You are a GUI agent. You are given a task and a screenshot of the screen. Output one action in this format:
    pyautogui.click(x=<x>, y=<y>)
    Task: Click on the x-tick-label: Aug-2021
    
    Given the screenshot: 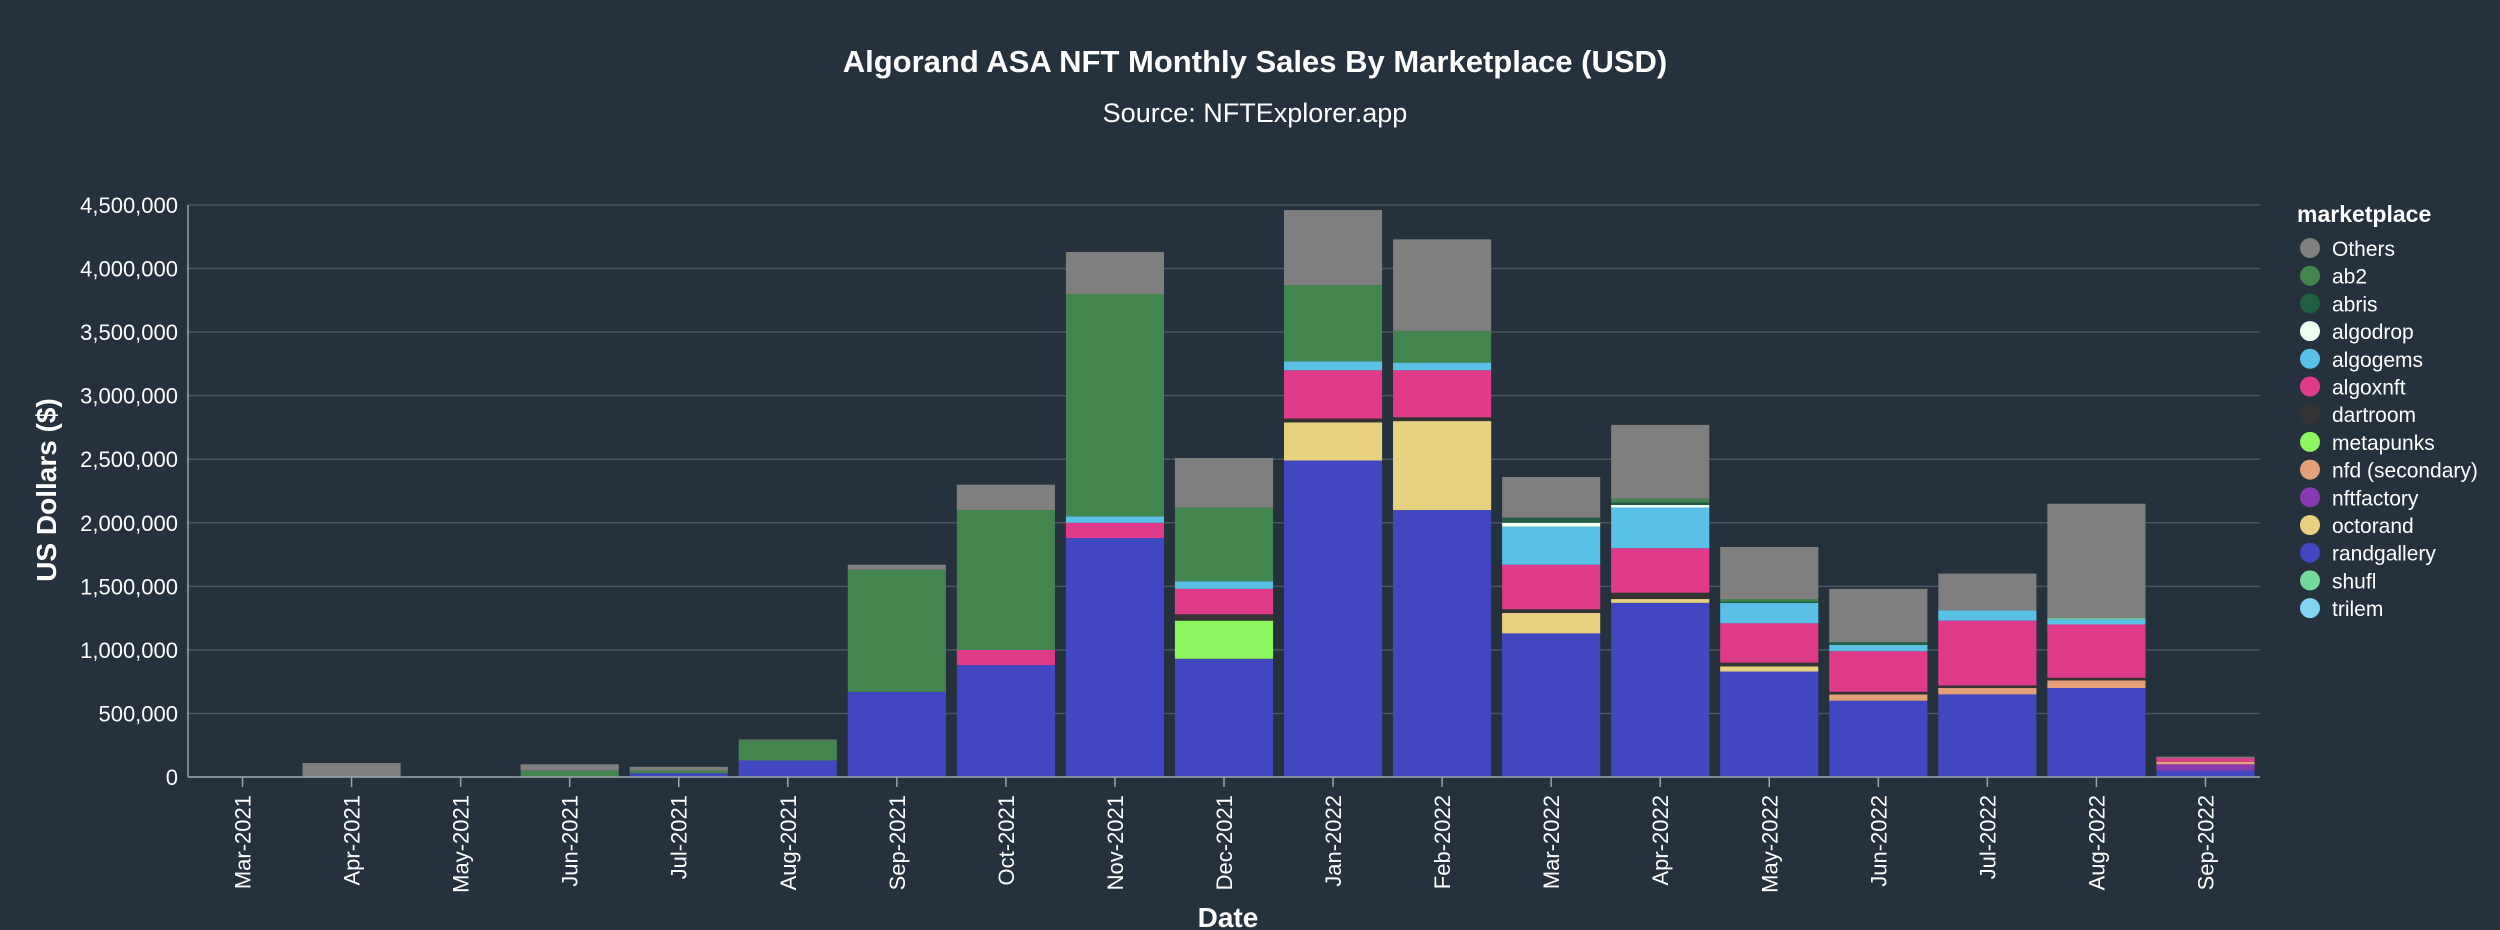 What is the action you would take?
    pyautogui.click(x=788, y=842)
    